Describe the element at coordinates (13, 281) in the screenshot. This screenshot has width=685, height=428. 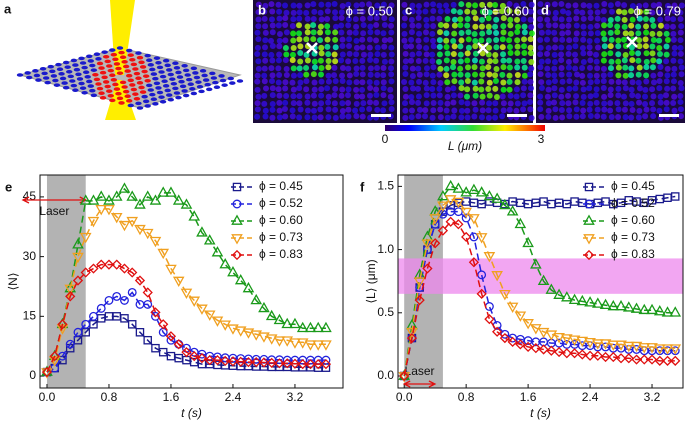
I see `y-axis-label: ⟨N⟩` at that location.